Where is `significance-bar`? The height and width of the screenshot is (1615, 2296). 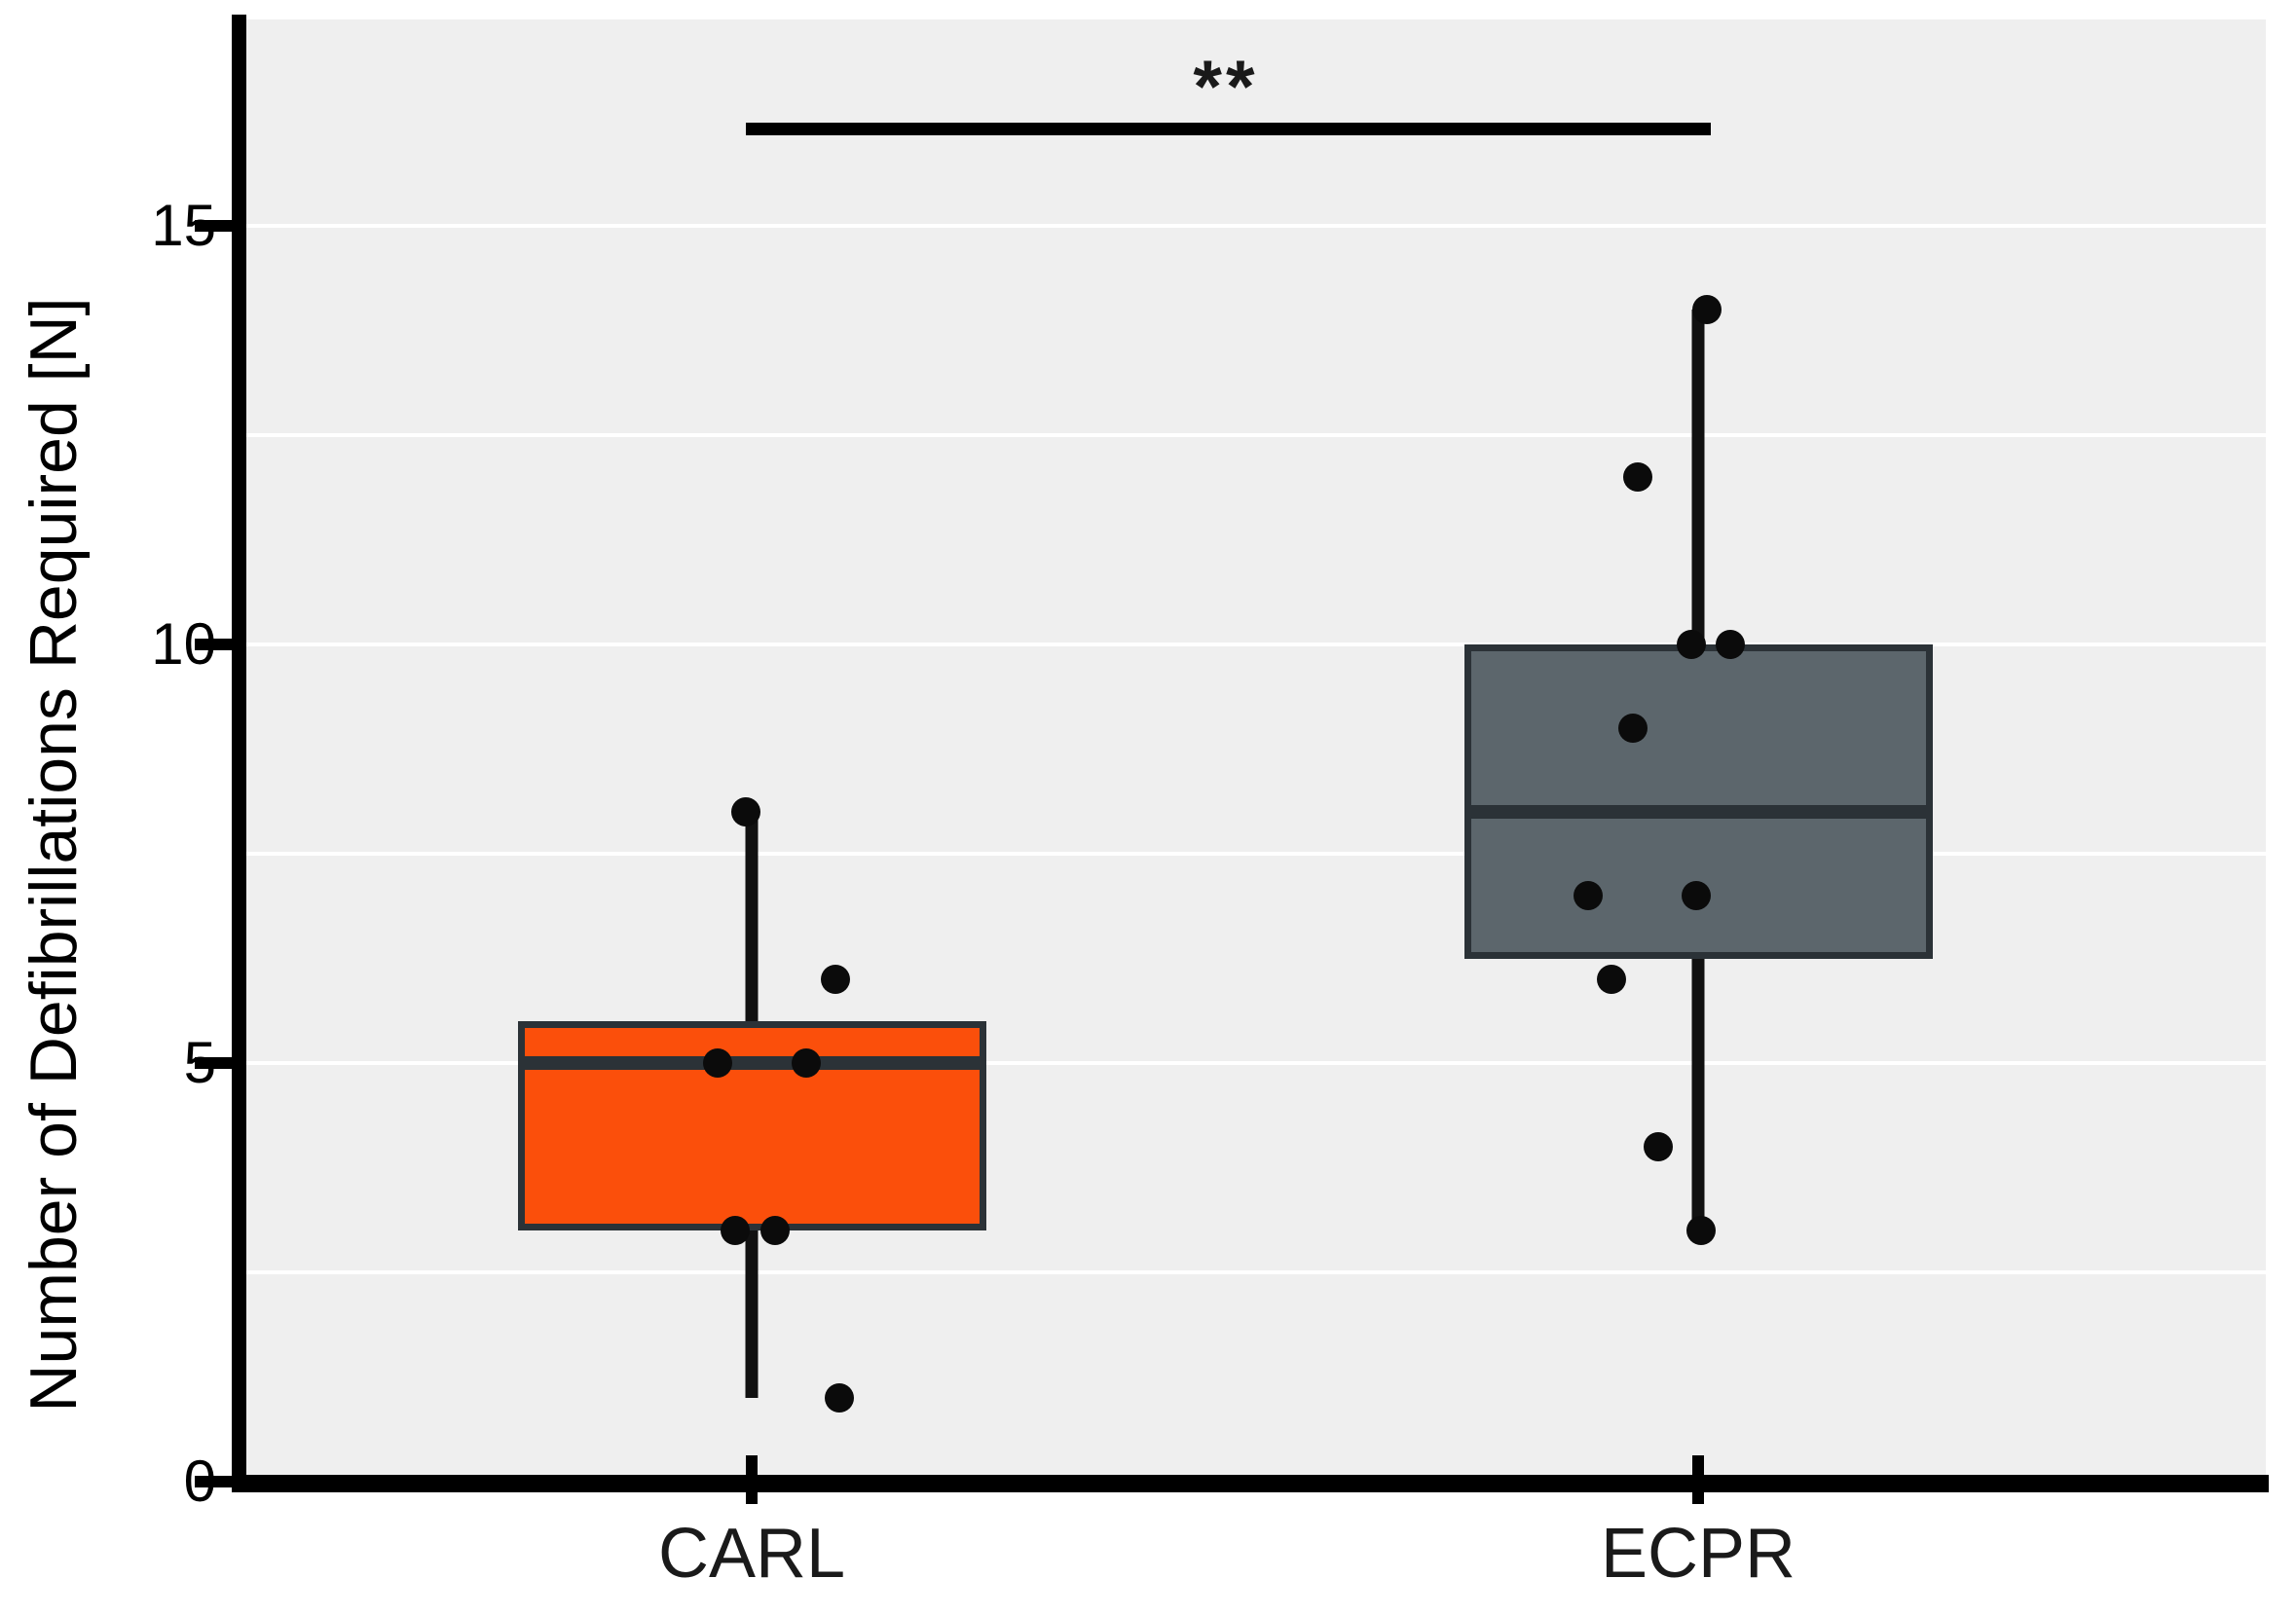
significance-bar is located at coordinates (1228, 129).